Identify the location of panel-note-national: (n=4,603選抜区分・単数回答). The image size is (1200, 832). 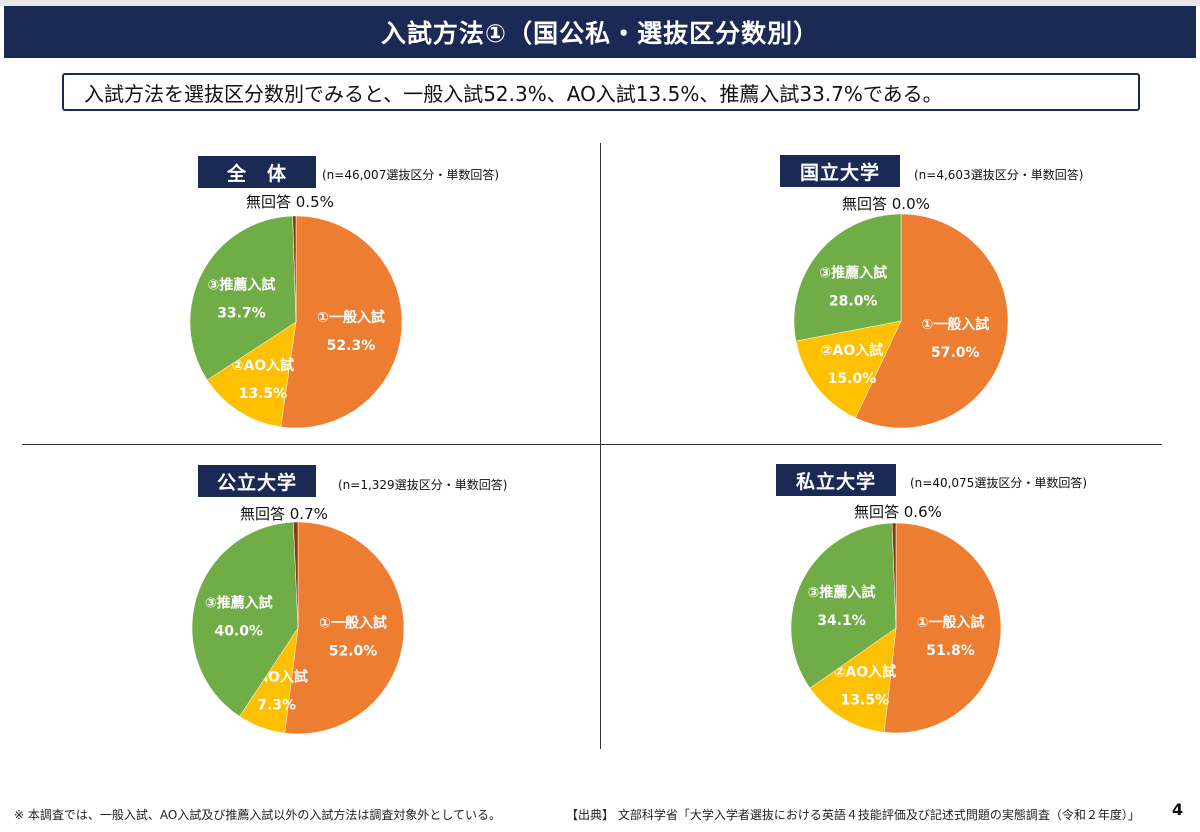
(999, 175).